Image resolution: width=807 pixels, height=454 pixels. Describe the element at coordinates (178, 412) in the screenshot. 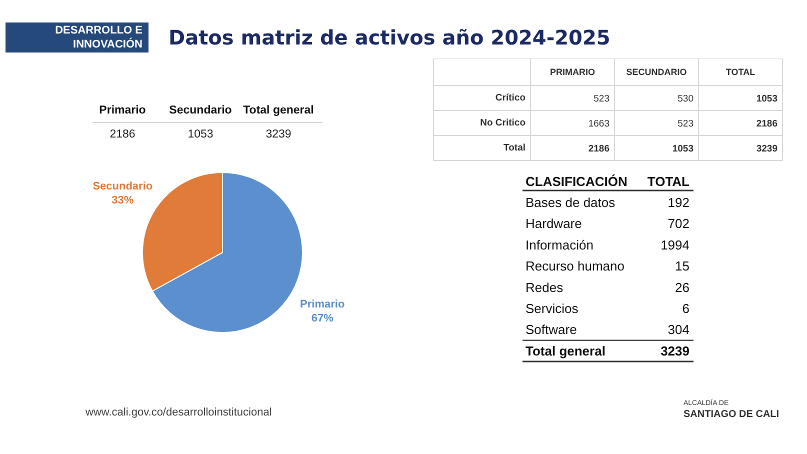

I see `text: www.cali.gov.co/desarrolloinstitucional` at that location.